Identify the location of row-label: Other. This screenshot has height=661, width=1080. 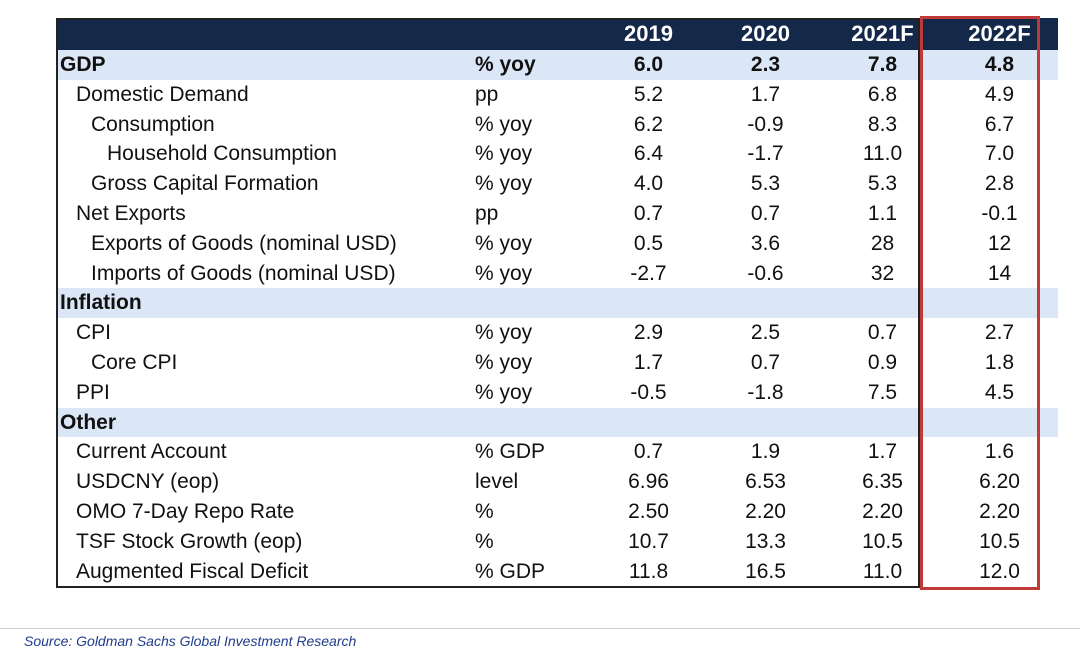
(264, 422).